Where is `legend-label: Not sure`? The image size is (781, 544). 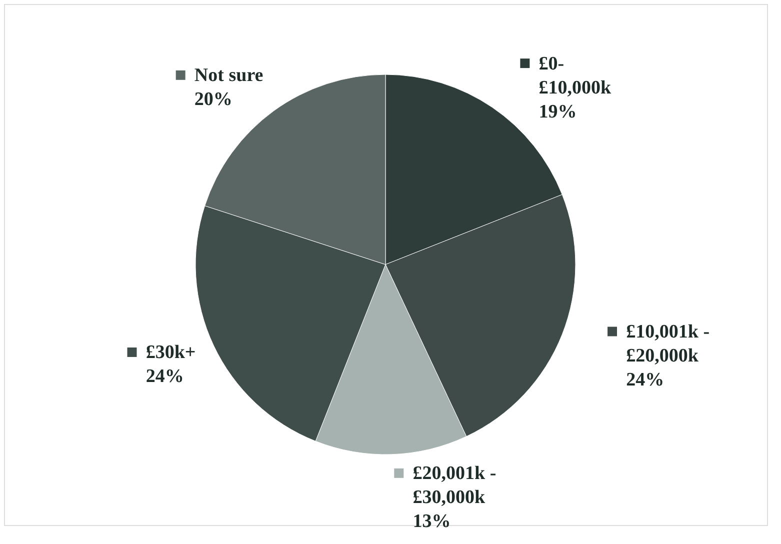
legend-label: Not sure is located at coordinates (229, 75).